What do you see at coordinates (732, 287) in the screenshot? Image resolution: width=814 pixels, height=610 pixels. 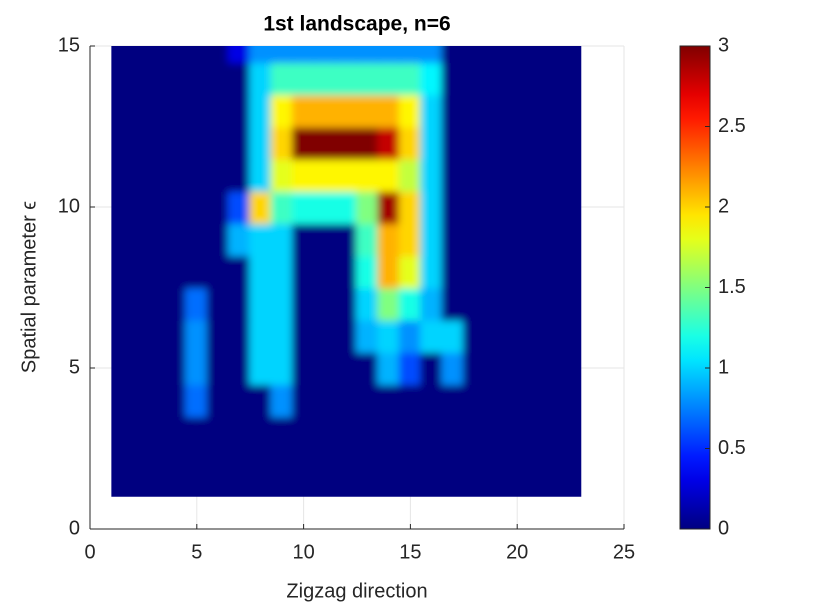 I see `colorbar-tick-label: 1.5` at bounding box center [732, 287].